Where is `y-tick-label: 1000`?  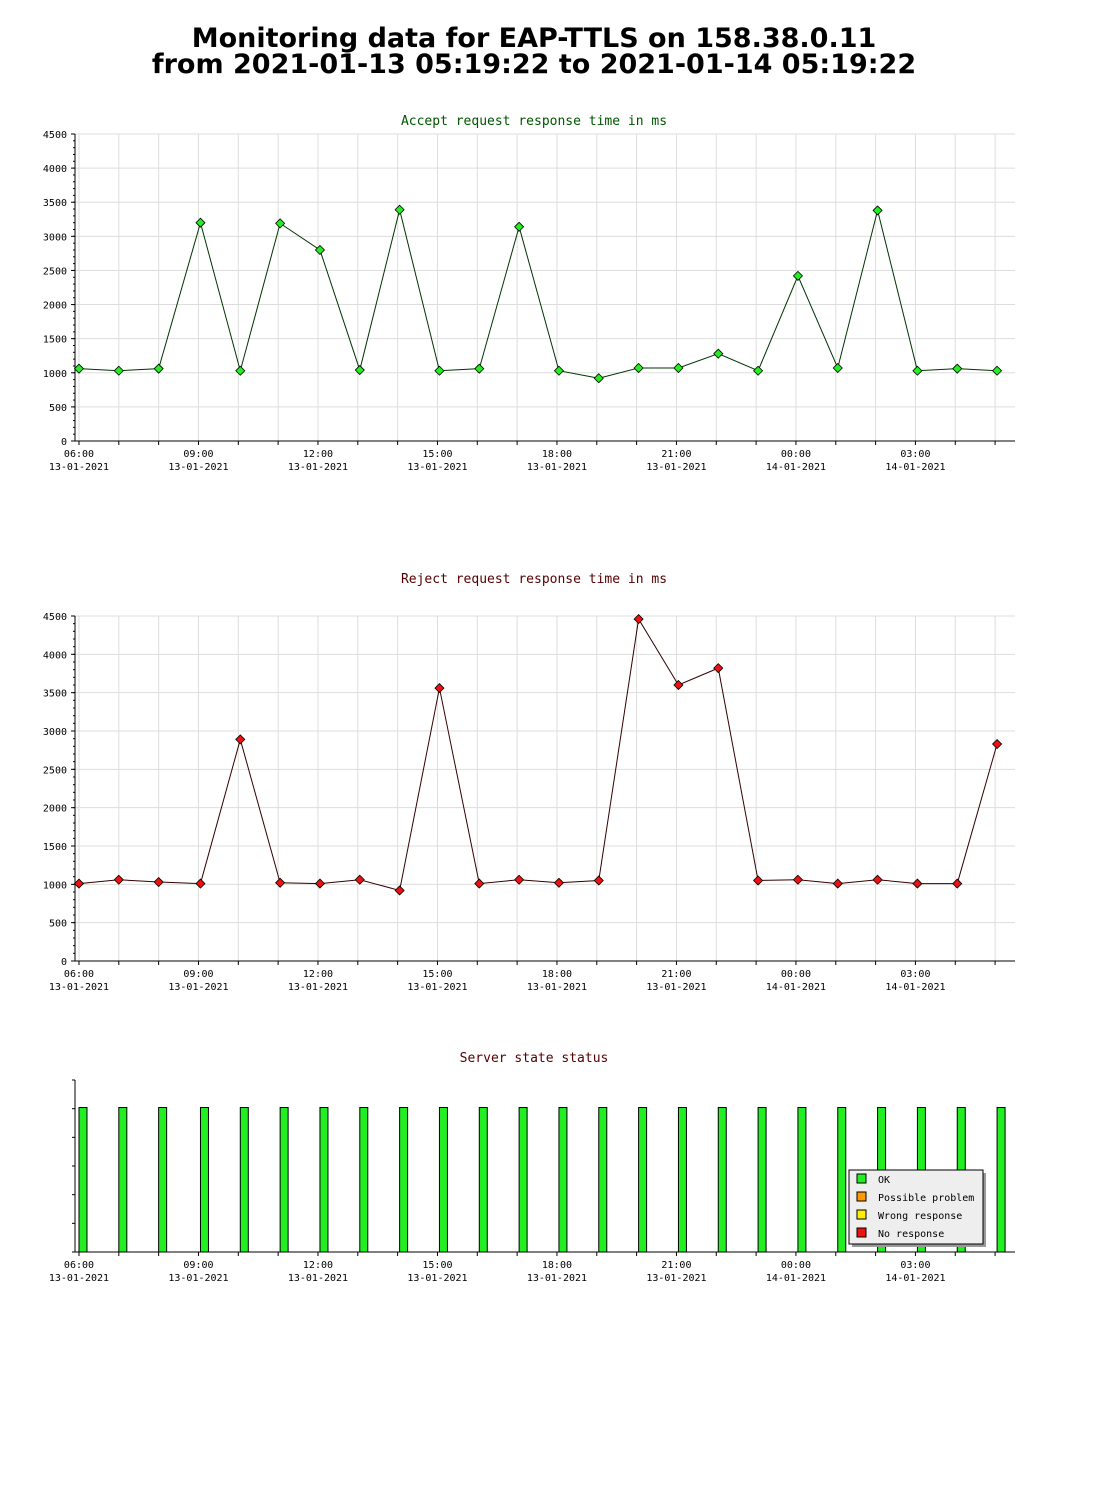 y-tick-label: 1000 is located at coordinates (55, 885).